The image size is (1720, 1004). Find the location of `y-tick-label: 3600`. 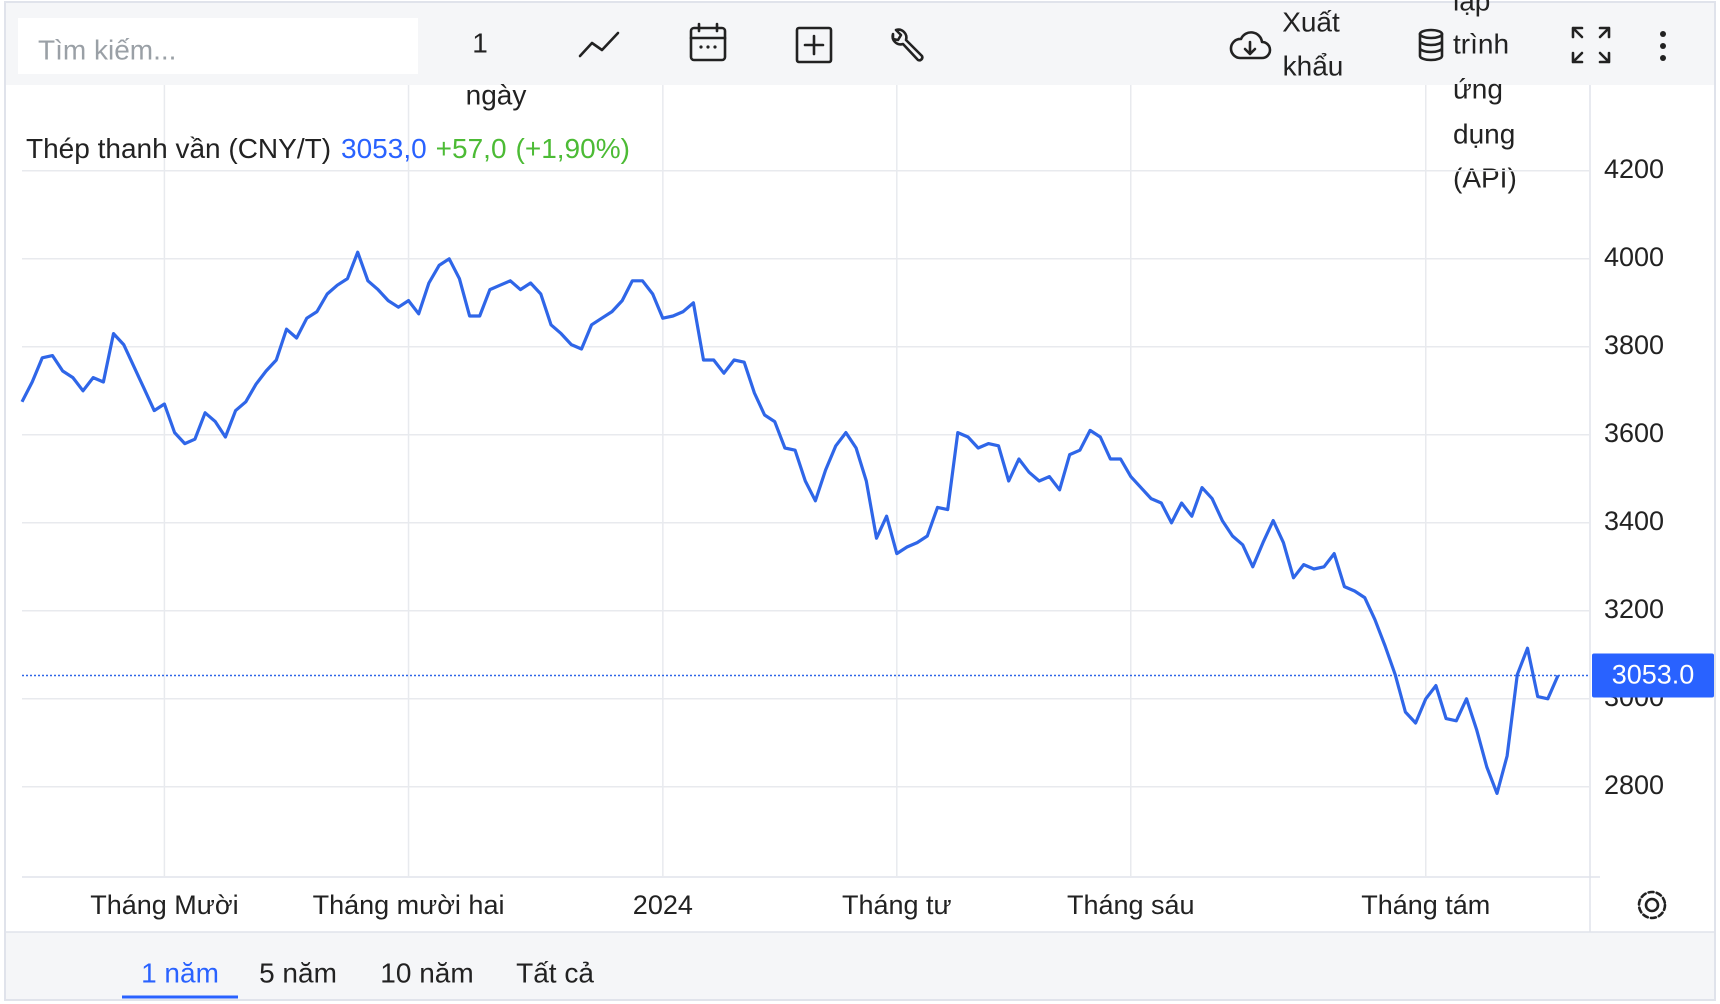

y-tick-label: 3600 is located at coordinates (1634, 433).